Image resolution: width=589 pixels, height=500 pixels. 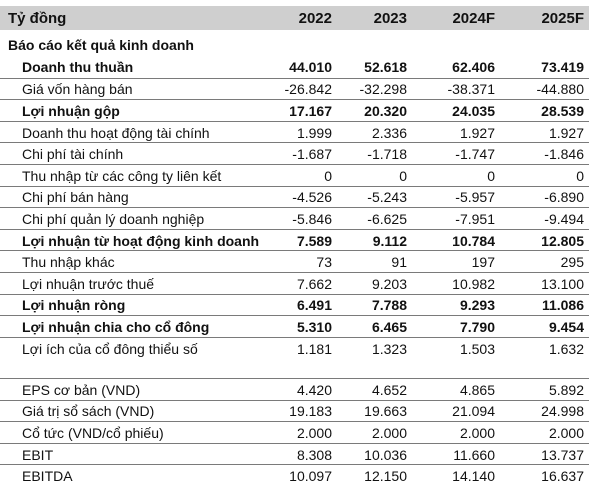 I want to click on row-value-0: -26.842, so click(x=308, y=89).